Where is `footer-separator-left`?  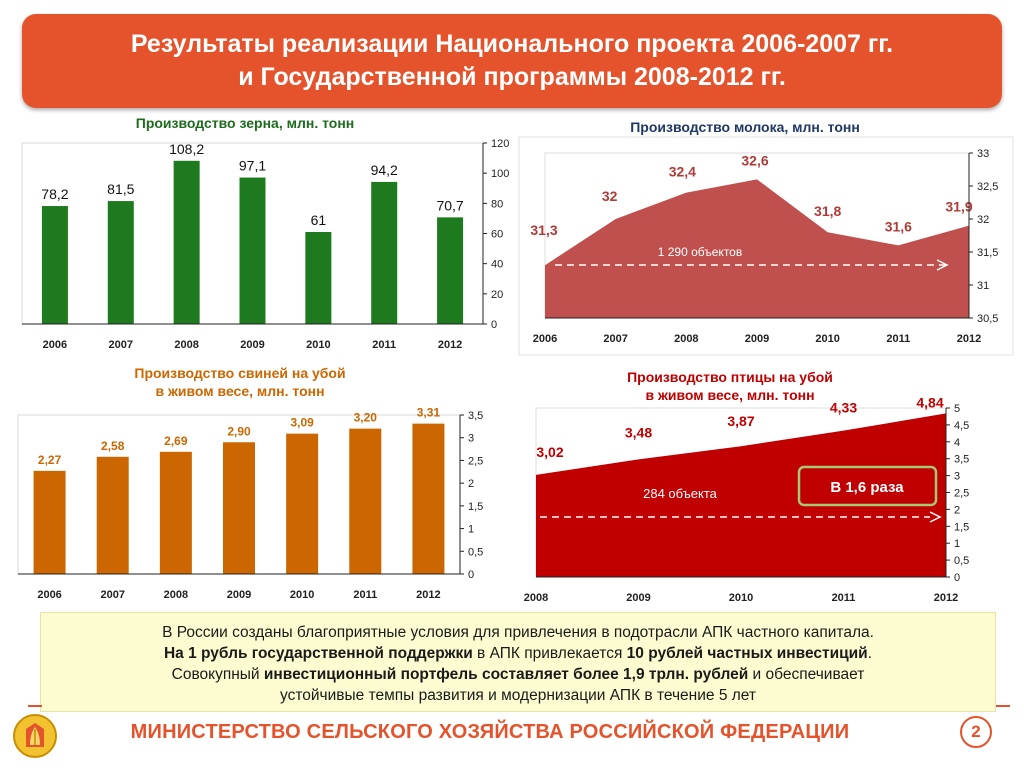
footer-separator-left is located at coordinates (35, 706).